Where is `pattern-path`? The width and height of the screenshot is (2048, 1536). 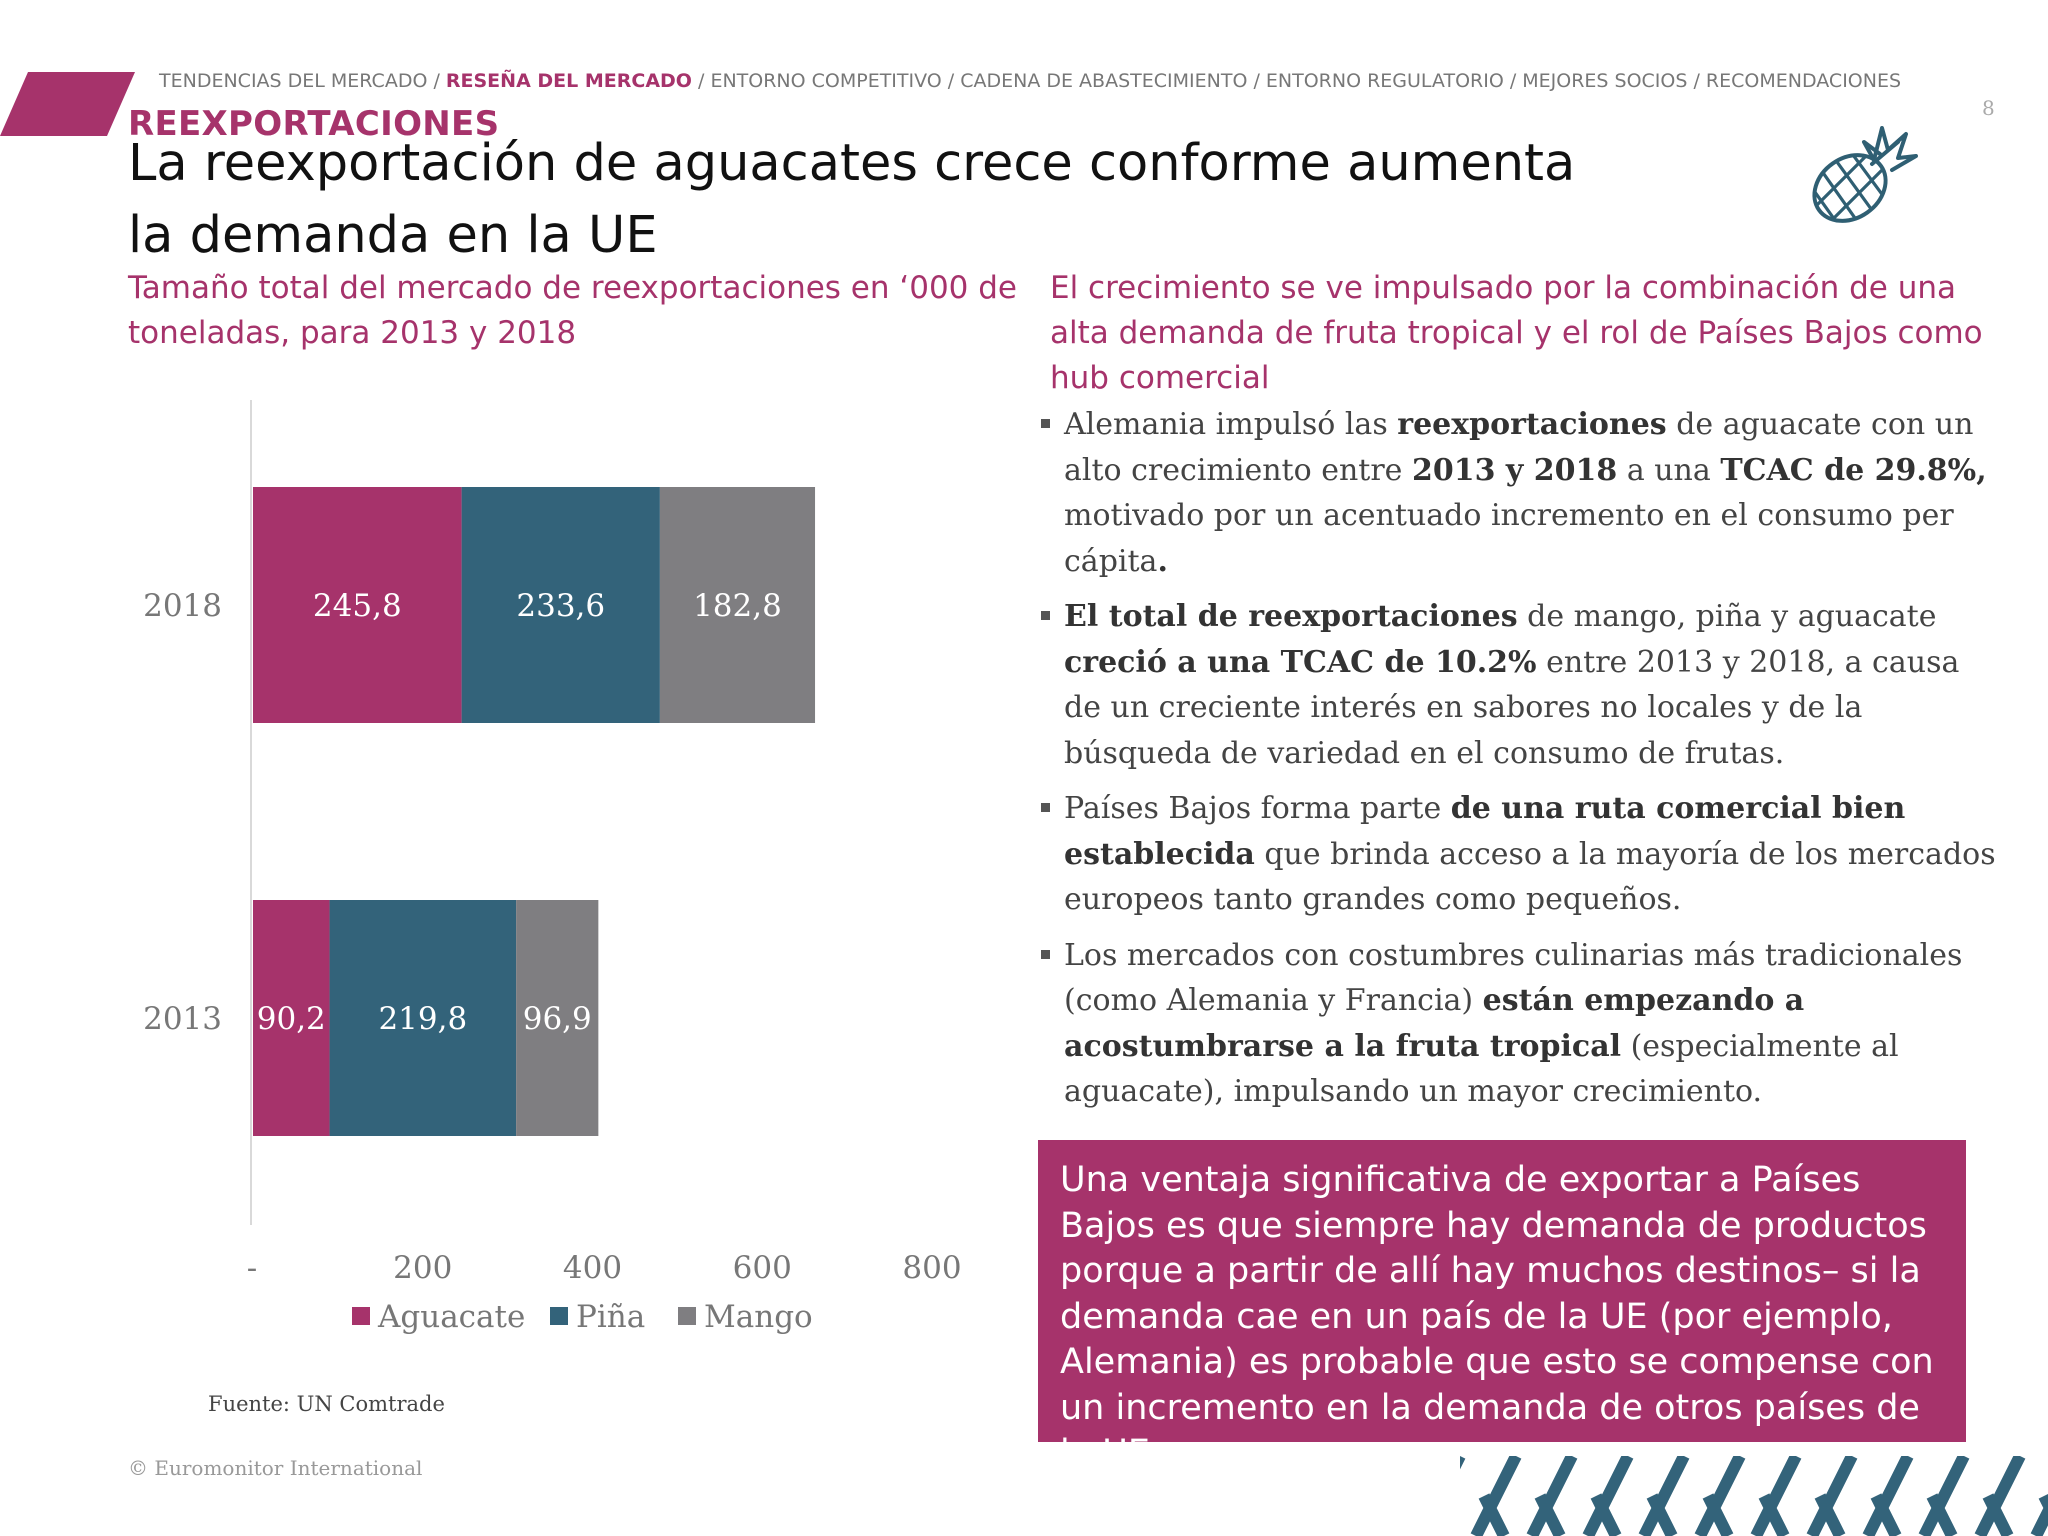
pattern-path is located at coordinates (1754, 1496).